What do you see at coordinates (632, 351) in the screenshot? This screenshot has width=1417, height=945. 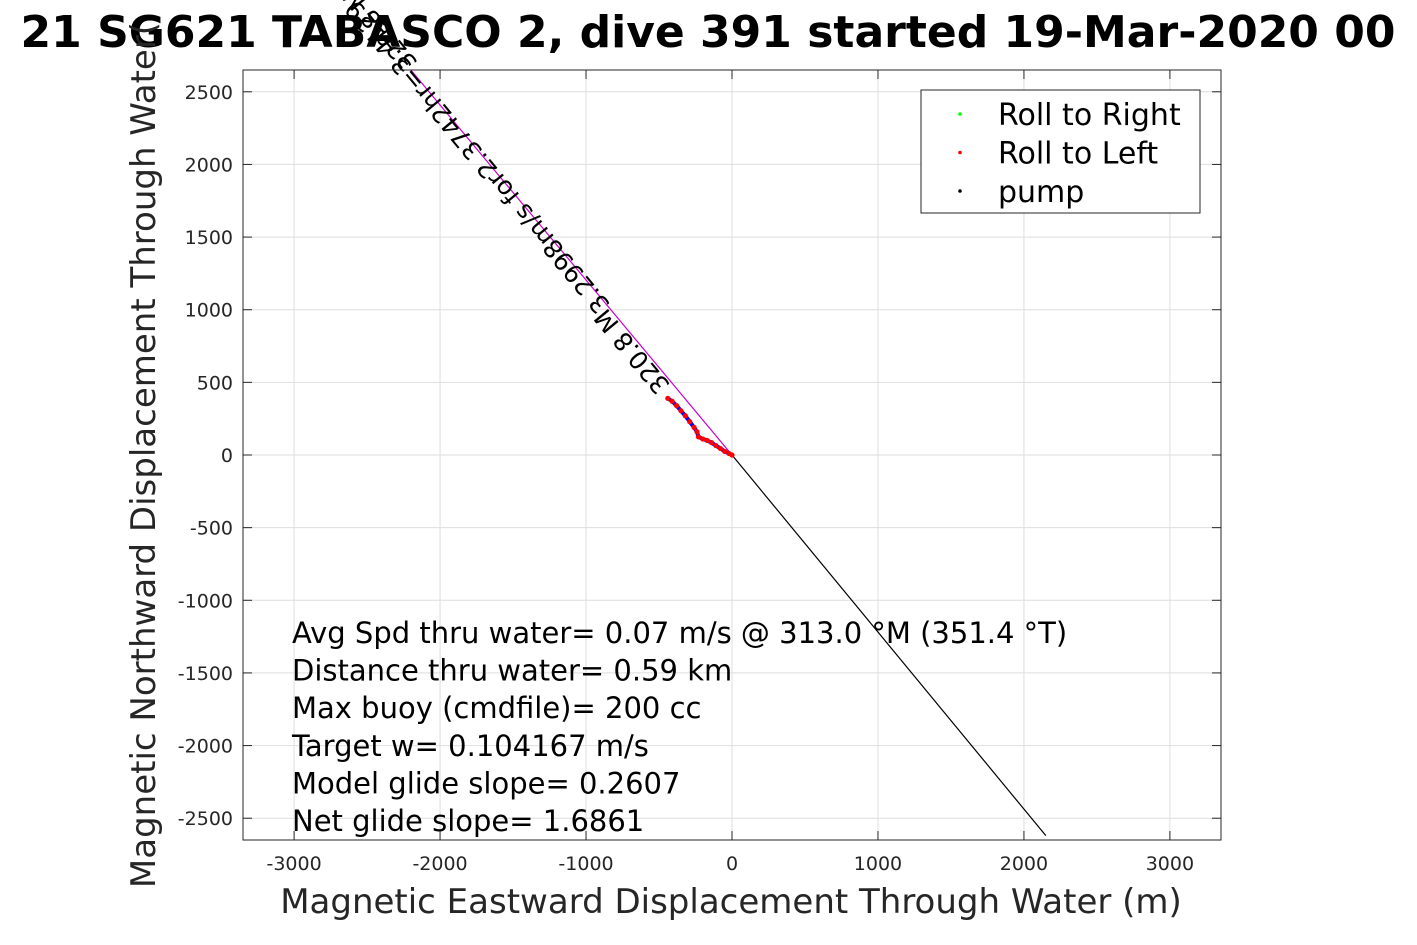 I see `track-label: 320.8 M` at bounding box center [632, 351].